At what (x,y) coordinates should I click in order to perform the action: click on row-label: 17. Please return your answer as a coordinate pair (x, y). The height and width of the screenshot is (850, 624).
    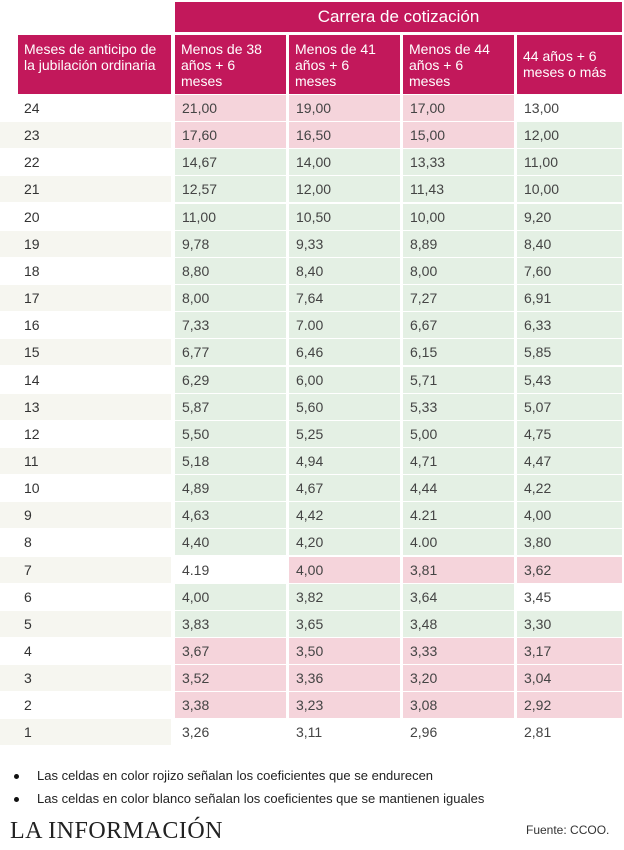
    Looking at the image, I should click on (85, 298).